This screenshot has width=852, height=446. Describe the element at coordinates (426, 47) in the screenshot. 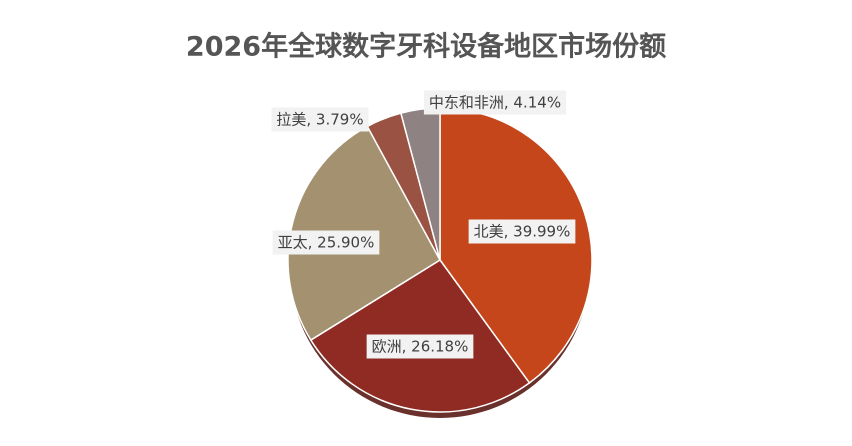

I see `chart-title: 2026年全球数字牙科设备地区市场份额` at that location.